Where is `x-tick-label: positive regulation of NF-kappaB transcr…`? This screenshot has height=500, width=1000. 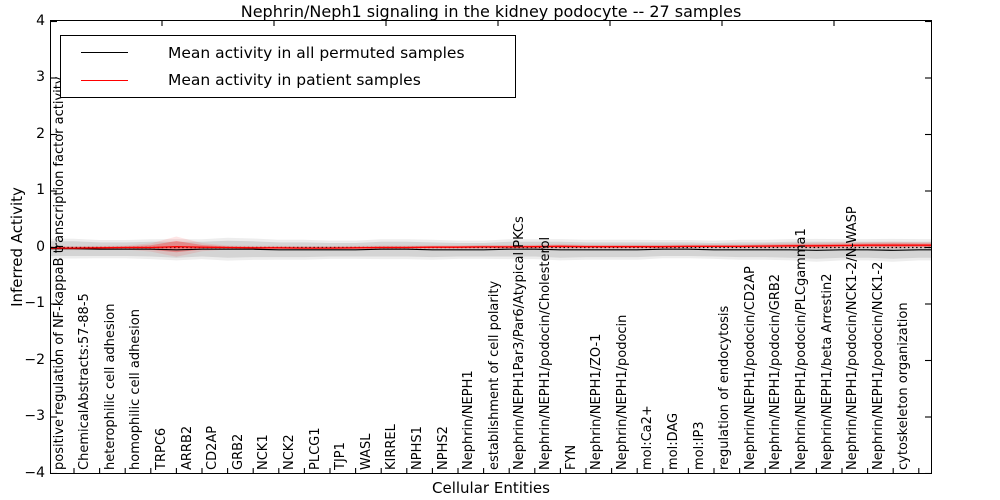 x-tick-label: positive regulation of NF-kappaB transcr… is located at coordinates (59, 273).